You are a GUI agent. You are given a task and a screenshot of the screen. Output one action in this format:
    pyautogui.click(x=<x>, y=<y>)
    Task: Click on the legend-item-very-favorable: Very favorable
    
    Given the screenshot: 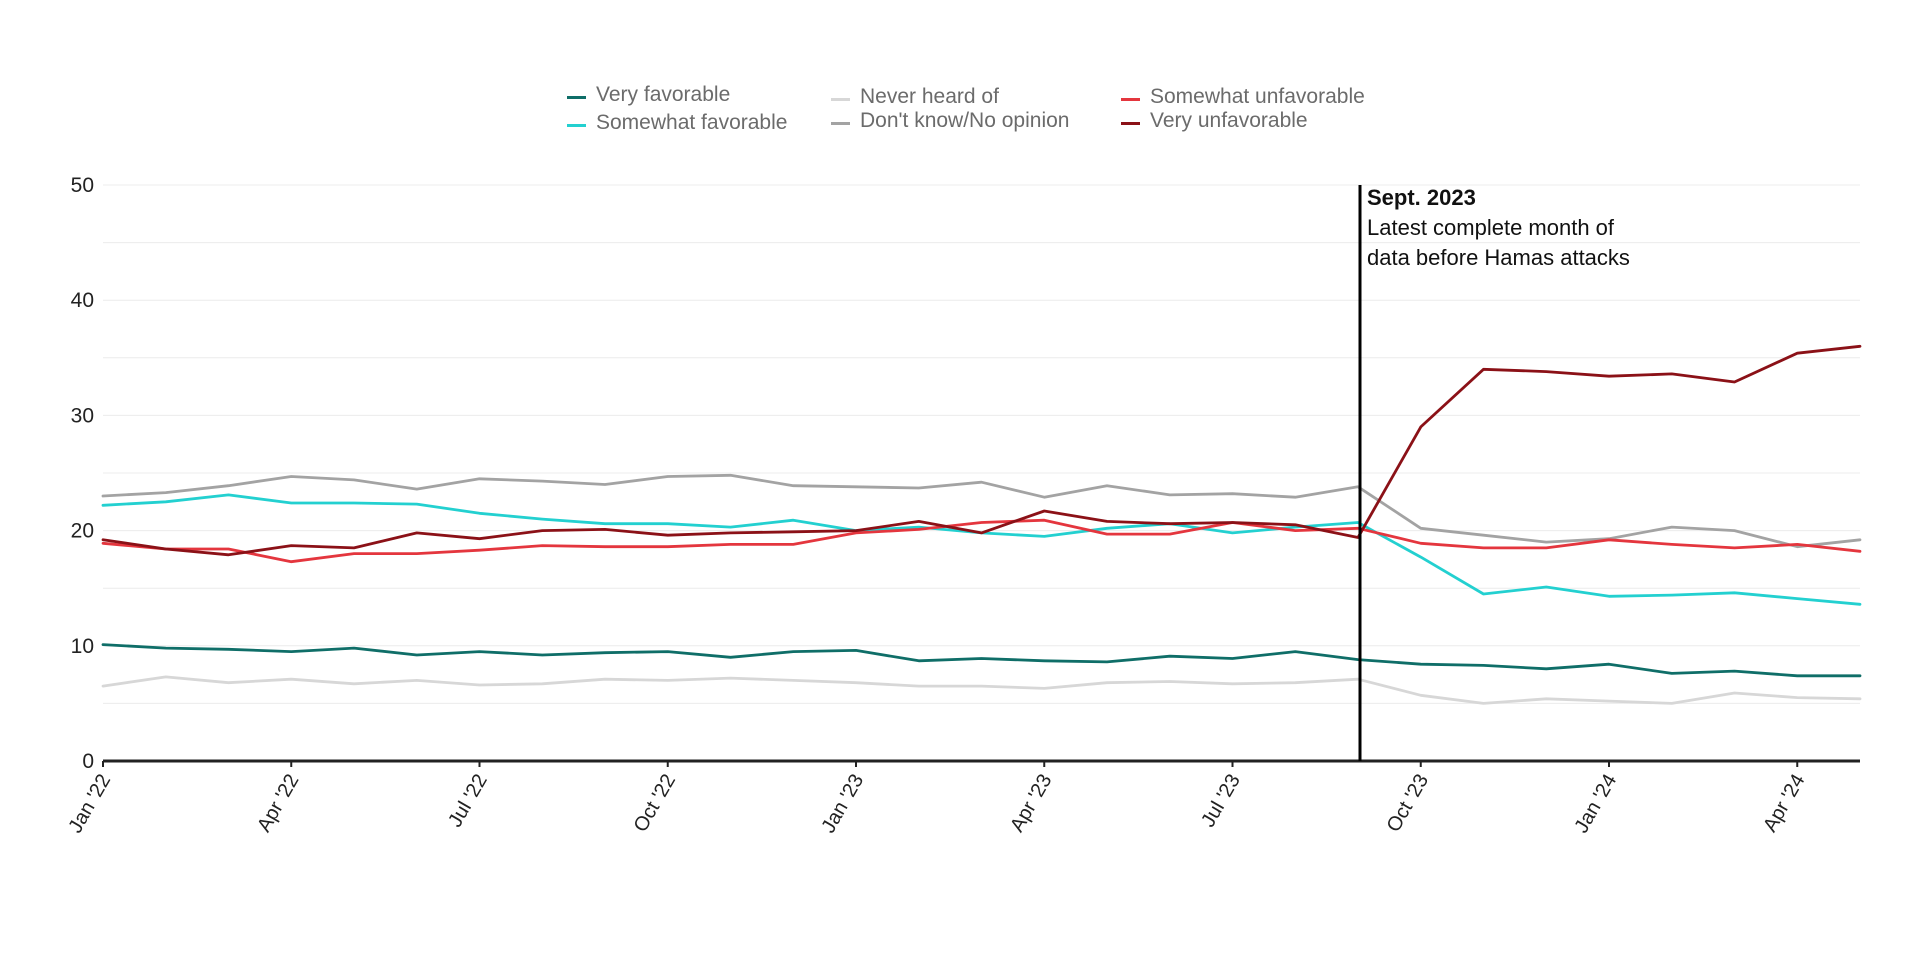 What is the action you would take?
    pyautogui.click(x=648, y=95)
    